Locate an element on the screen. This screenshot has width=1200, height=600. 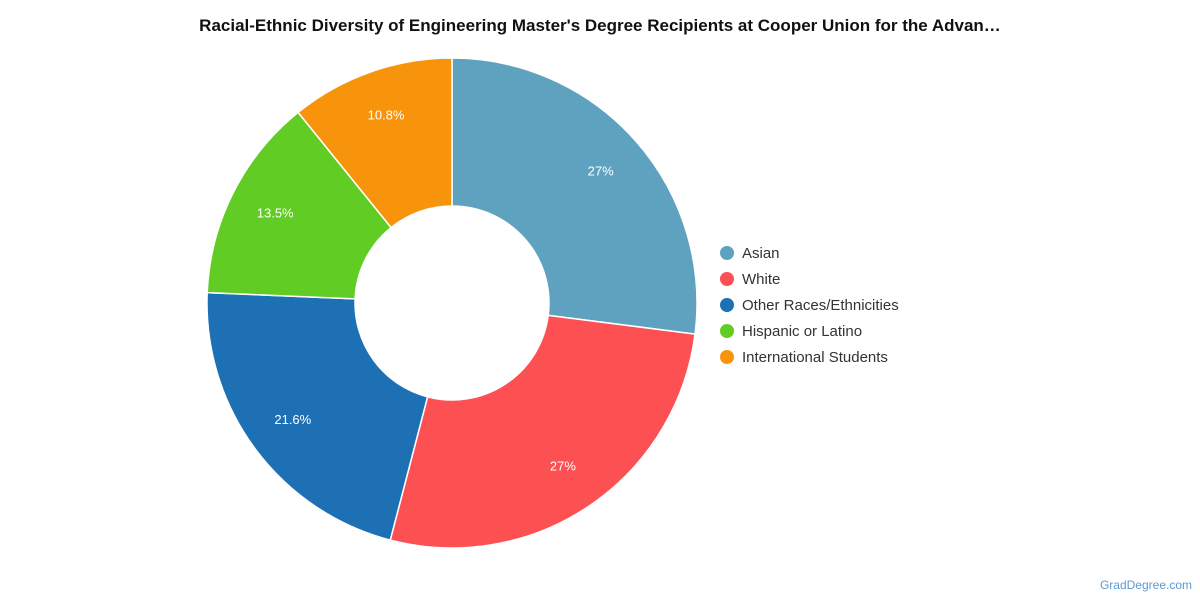
legend-item: Other Races/Ethnicities is located at coordinates (809, 305).